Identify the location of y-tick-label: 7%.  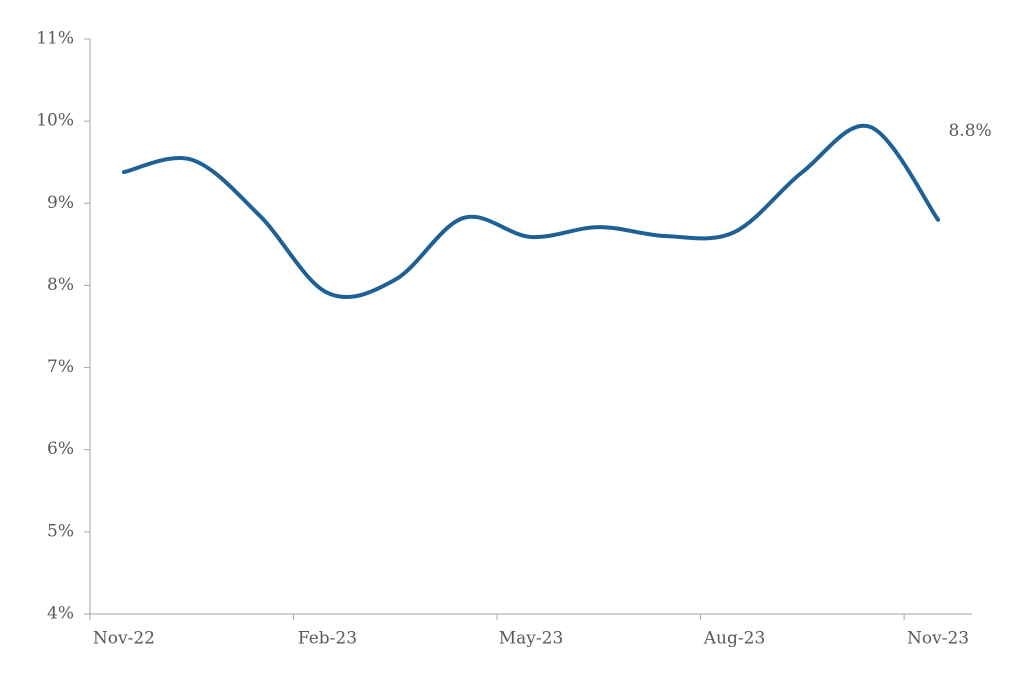
(60, 367).